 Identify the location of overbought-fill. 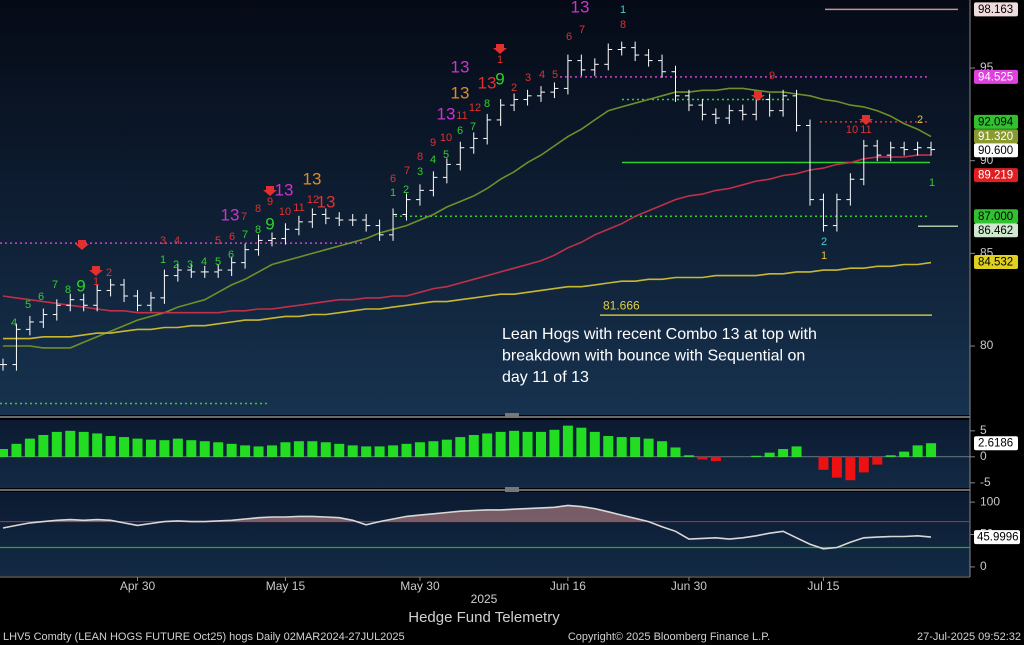
(346, 513).